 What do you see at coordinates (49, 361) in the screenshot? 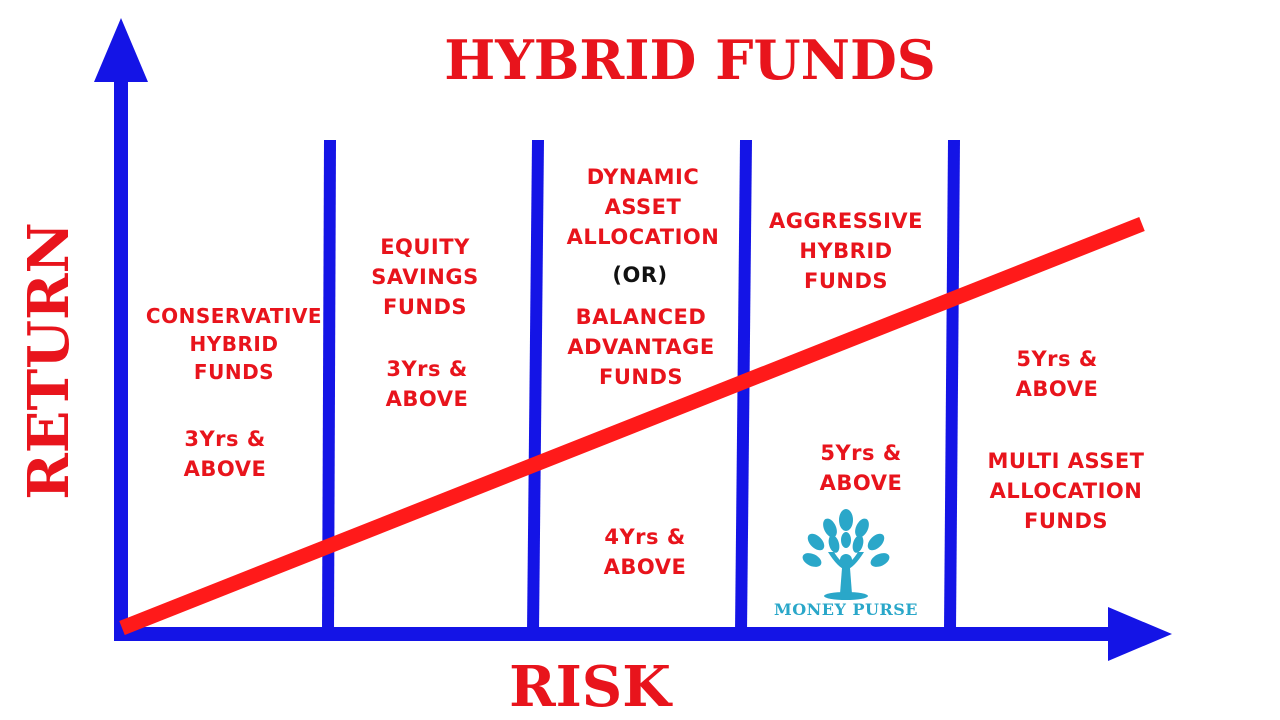
I see `y-axis-label: RETURN` at bounding box center [49, 361].